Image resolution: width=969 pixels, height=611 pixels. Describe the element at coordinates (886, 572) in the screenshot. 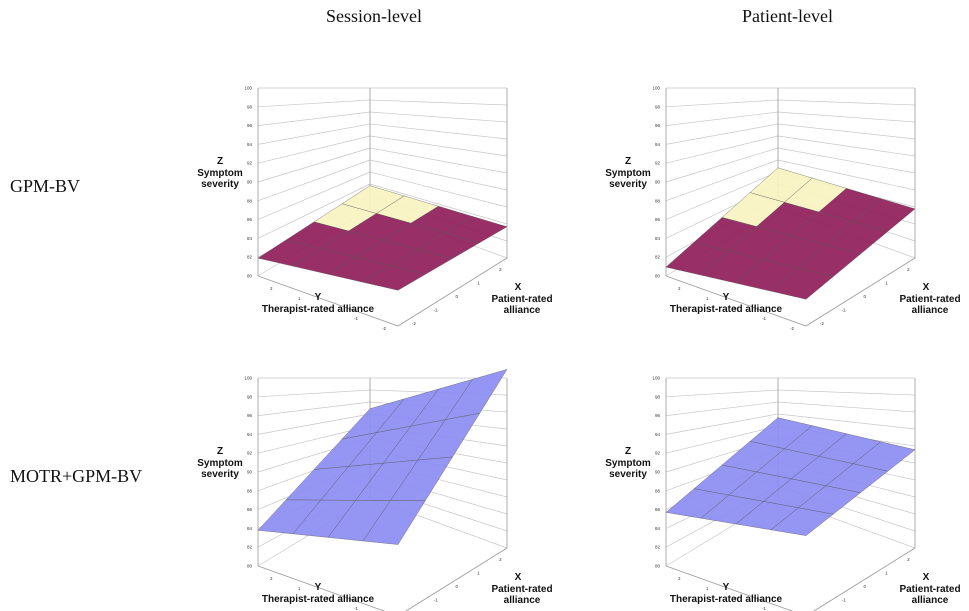

I see `x-tick-label: 1` at that location.